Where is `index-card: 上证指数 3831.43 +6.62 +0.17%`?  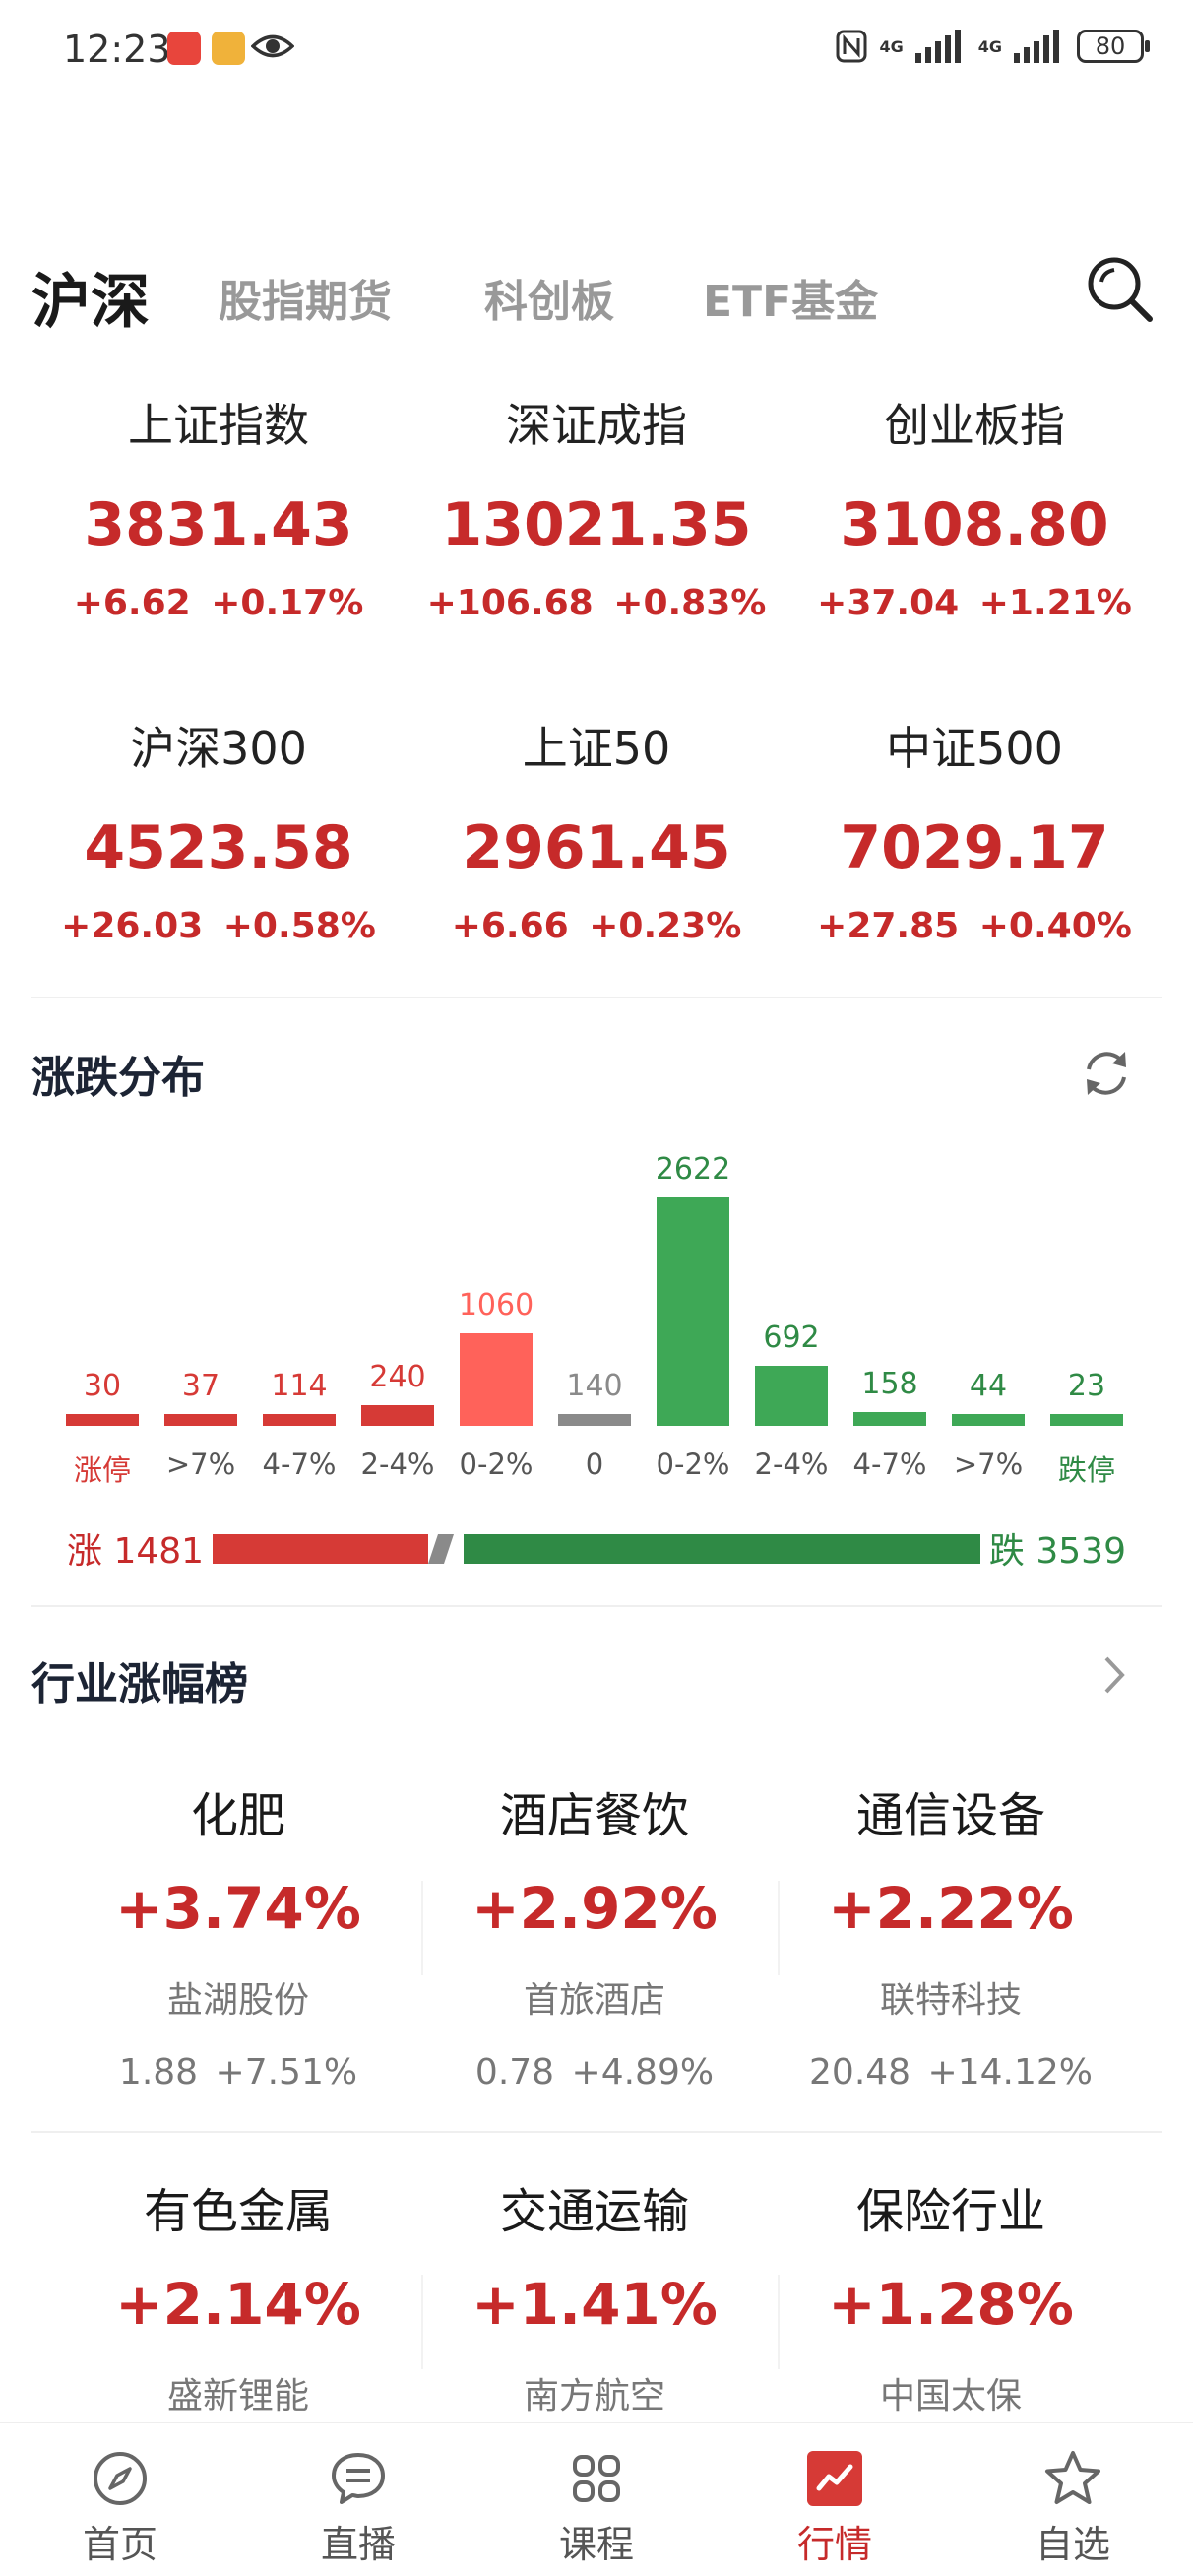 index-card: 上证指数 3831.43 +6.62 +0.17% is located at coordinates (218, 509).